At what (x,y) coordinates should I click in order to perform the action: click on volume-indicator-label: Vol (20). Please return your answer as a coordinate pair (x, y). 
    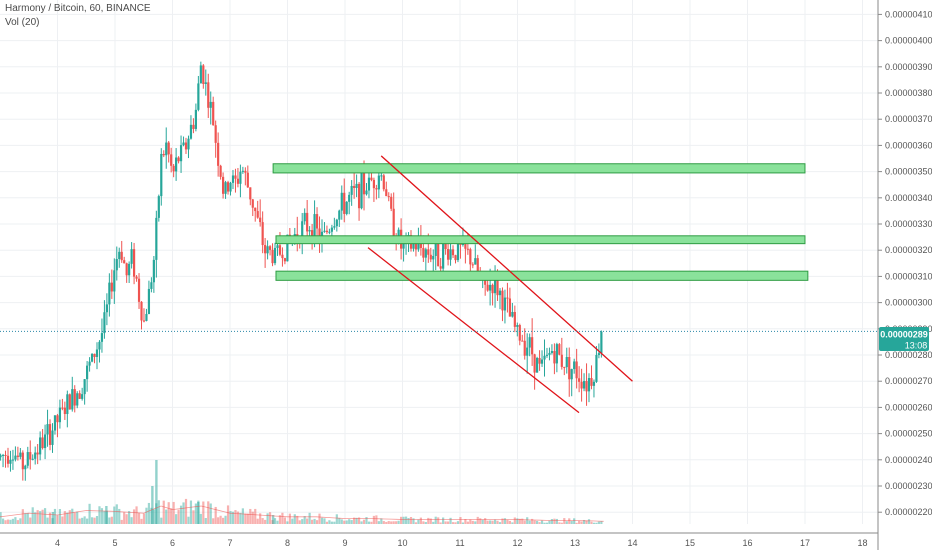
    Looking at the image, I should click on (22, 22).